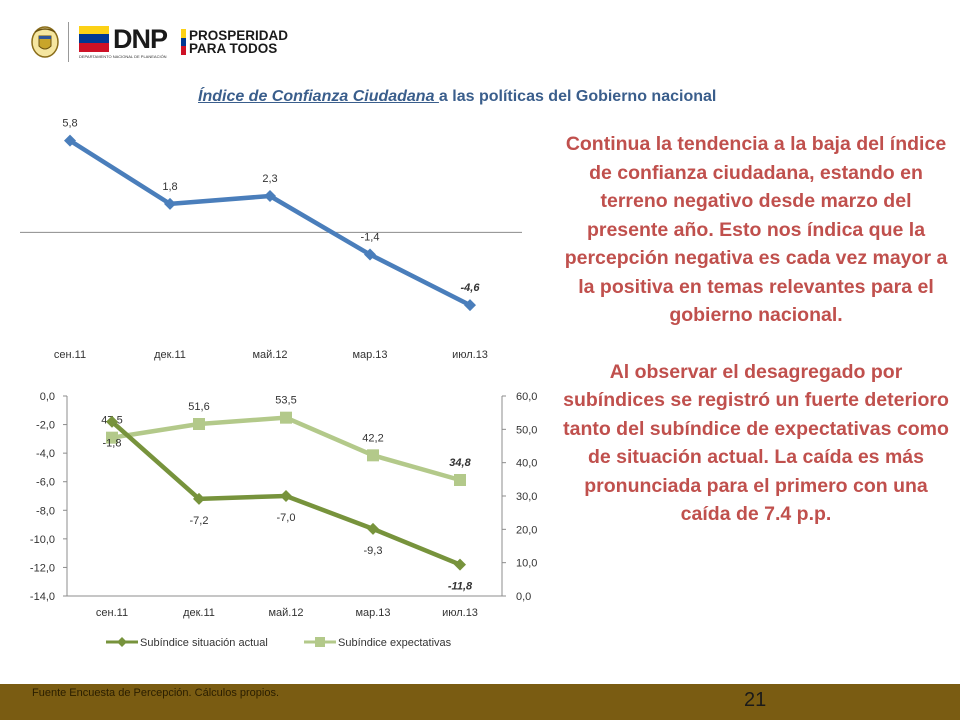  I want to click on right-tick-label: 0,0, so click(523, 597).